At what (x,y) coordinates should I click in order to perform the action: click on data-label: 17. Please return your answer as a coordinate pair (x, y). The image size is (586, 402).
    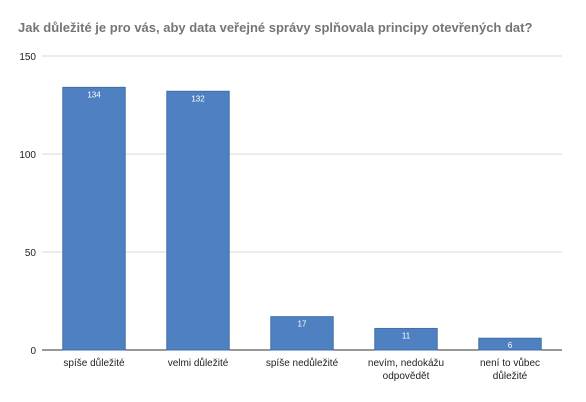
    Looking at the image, I should click on (302, 324).